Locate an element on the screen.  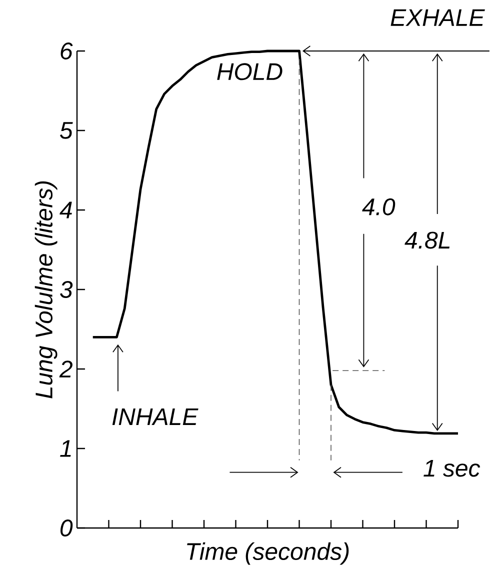
x-axis-title: Time (seconds) is located at coordinates (268, 553).